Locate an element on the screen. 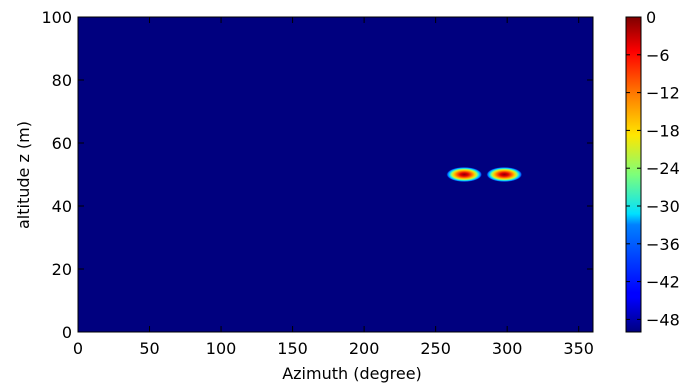  colorbar-tick-label: −42 is located at coordinates (663, 282).